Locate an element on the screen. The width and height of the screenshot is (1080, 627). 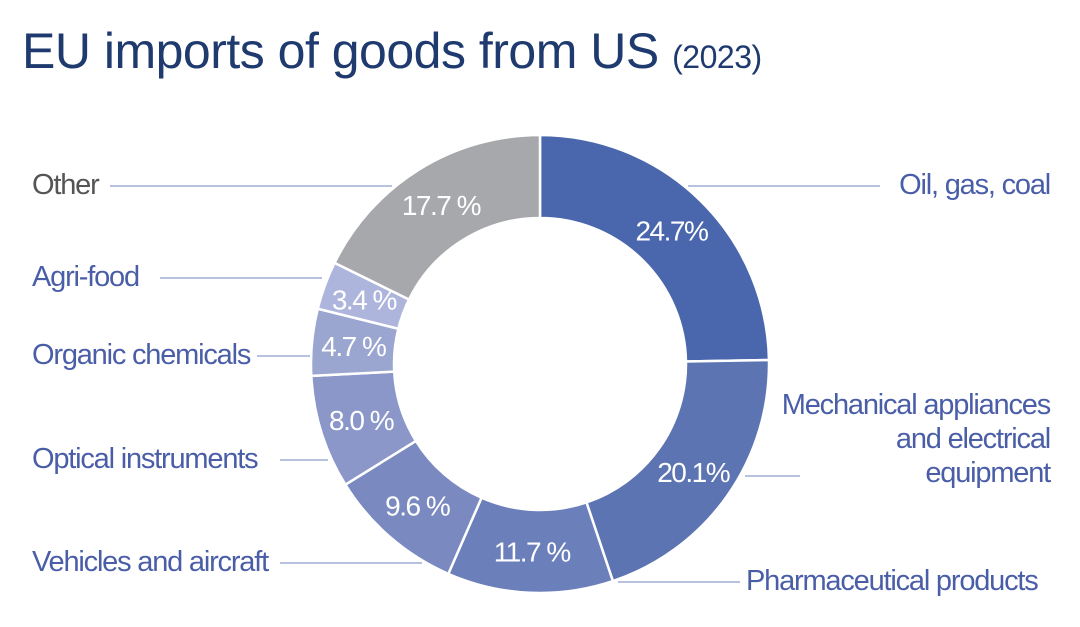
data-label-4: 8.0 % is located at coordinates (361, 420).